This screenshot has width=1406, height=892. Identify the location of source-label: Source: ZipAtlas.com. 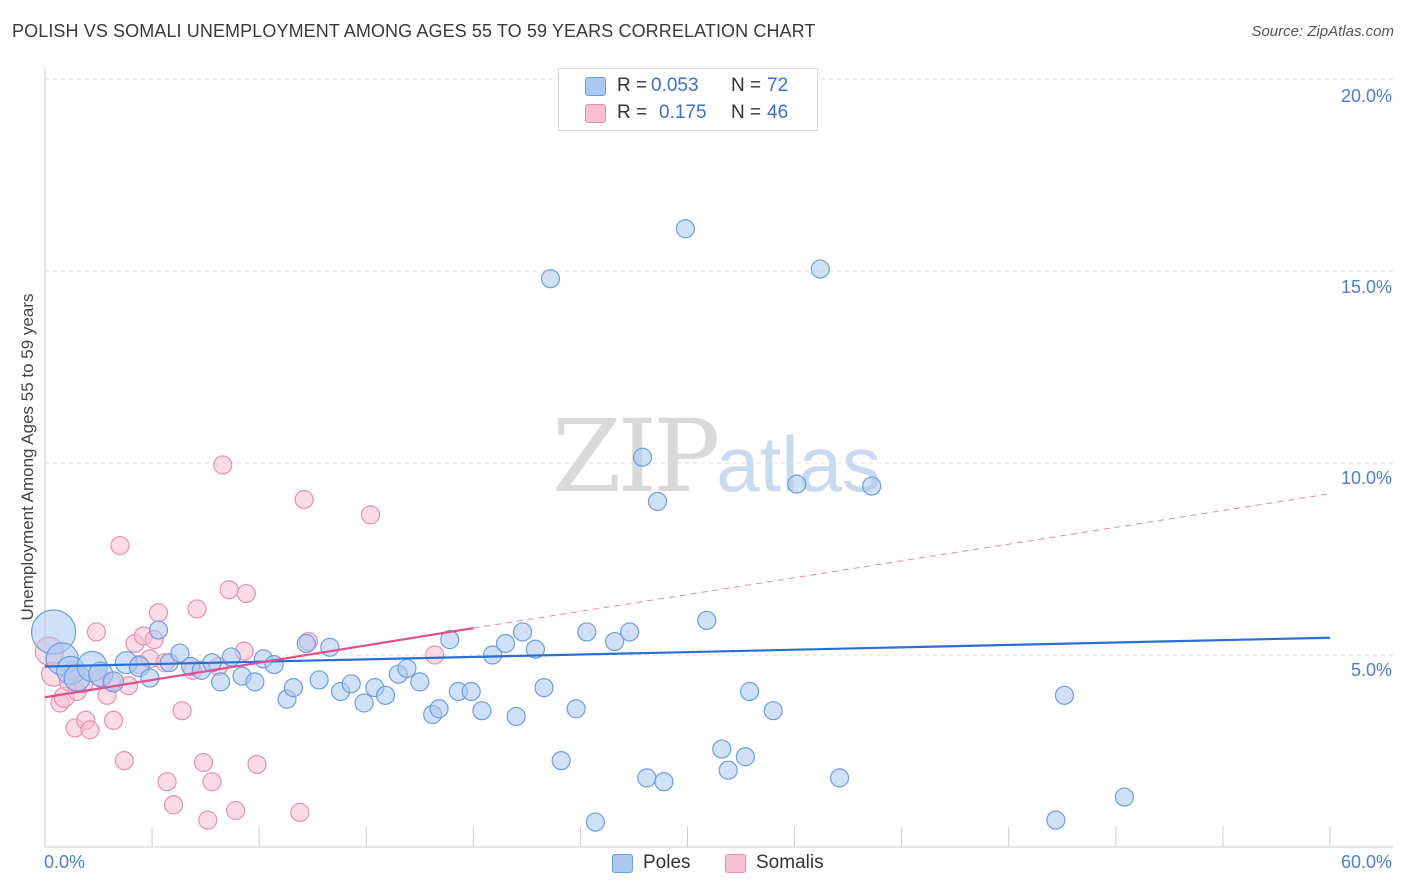
(1322, 31).